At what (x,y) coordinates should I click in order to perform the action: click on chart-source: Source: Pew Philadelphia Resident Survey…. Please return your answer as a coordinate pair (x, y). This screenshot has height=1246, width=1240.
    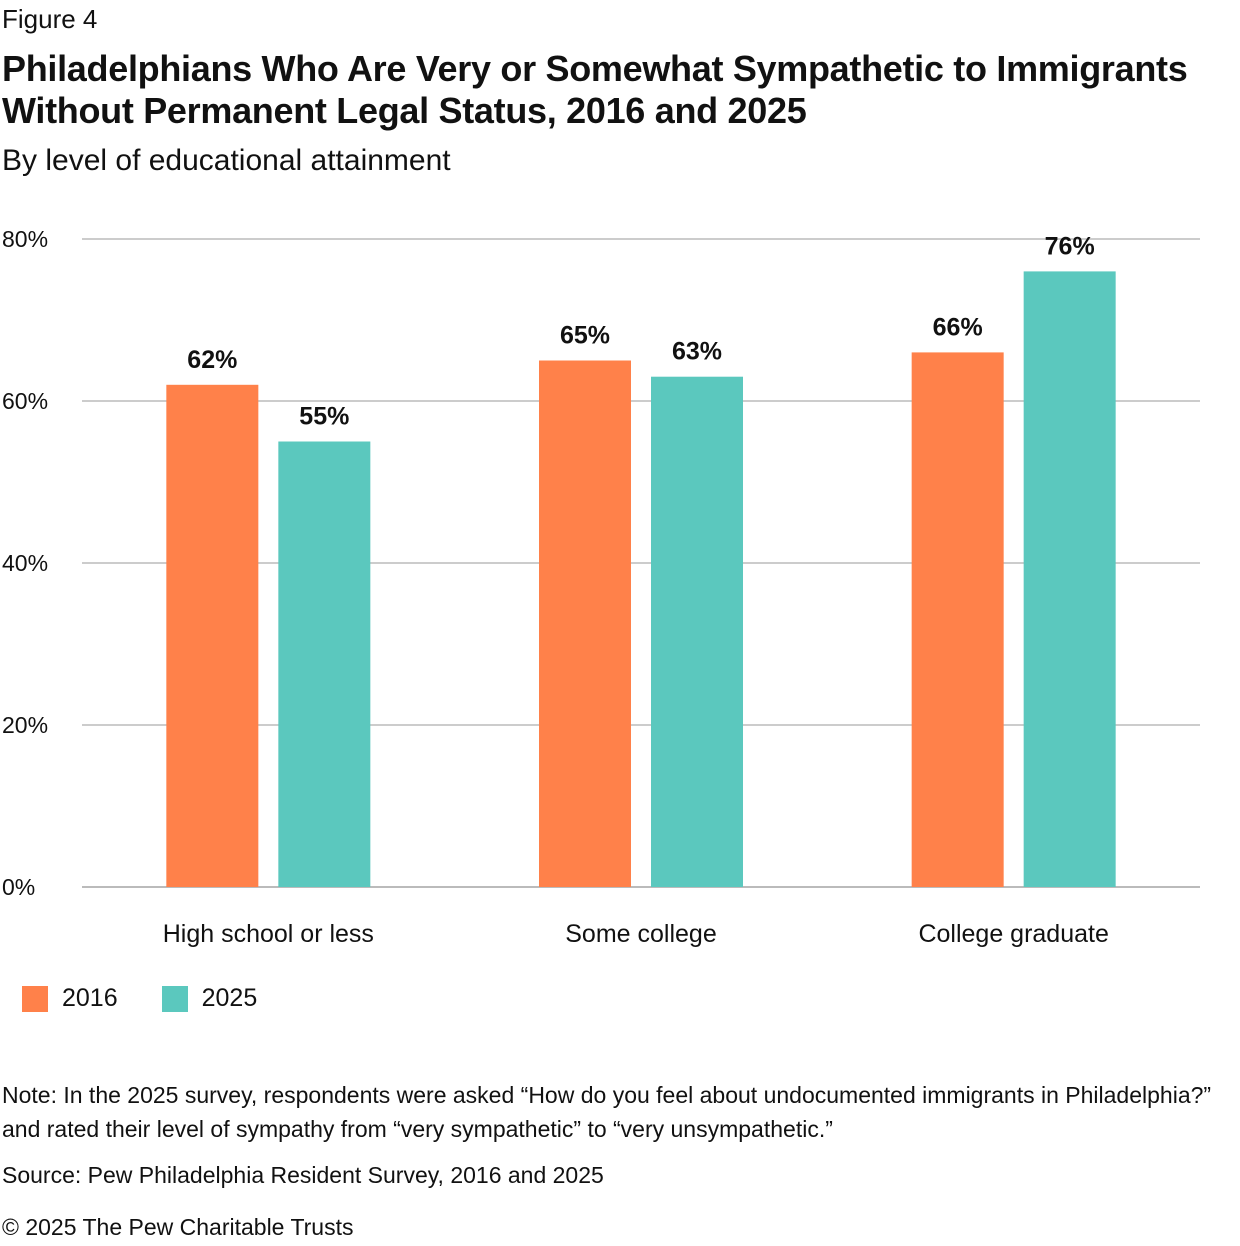
    Looking at the image, I should click on (303, 1175).